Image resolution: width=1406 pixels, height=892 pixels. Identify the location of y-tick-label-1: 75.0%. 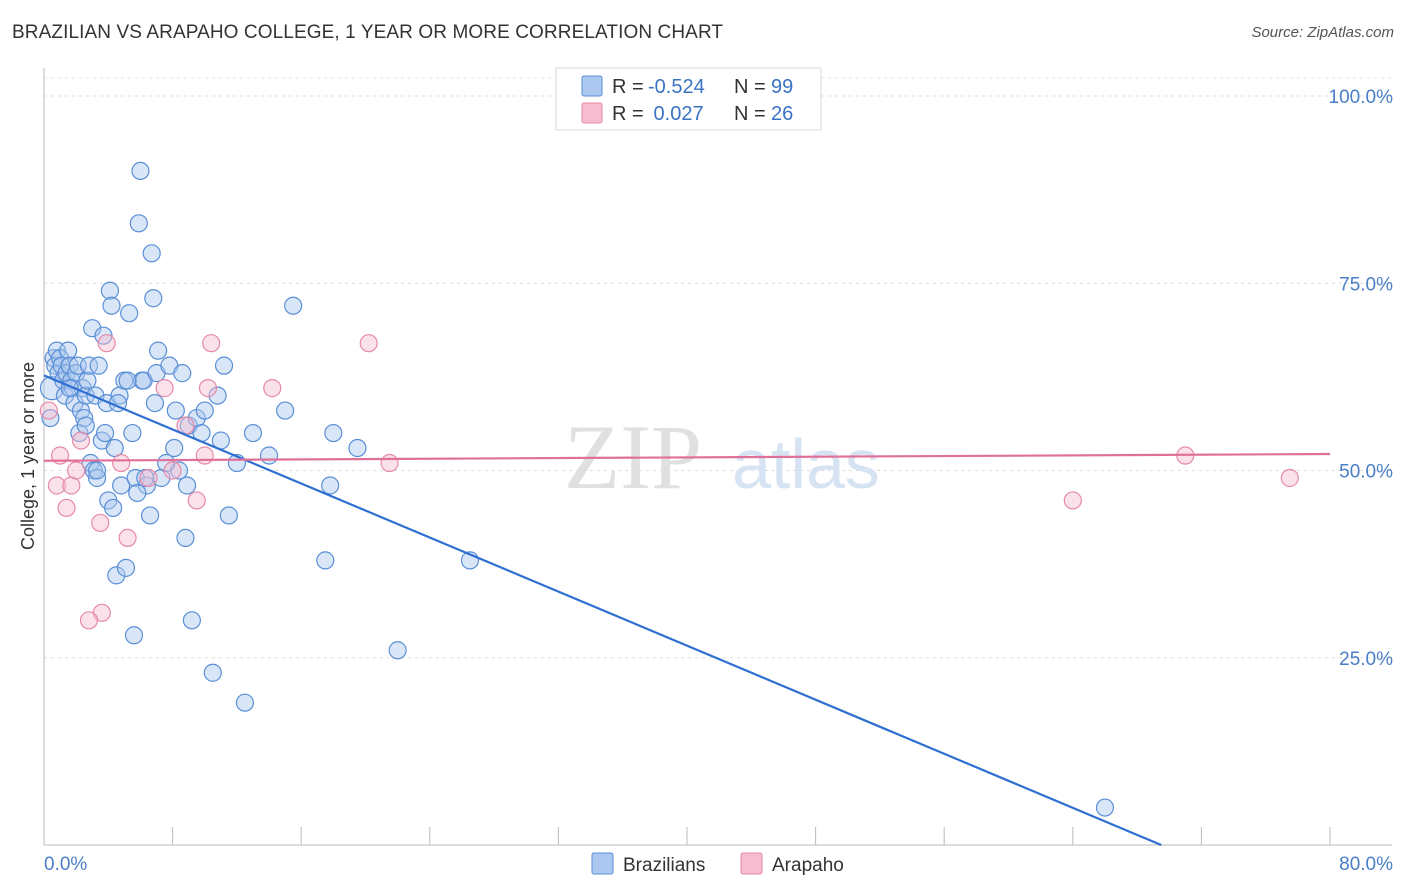
(1366, 284).